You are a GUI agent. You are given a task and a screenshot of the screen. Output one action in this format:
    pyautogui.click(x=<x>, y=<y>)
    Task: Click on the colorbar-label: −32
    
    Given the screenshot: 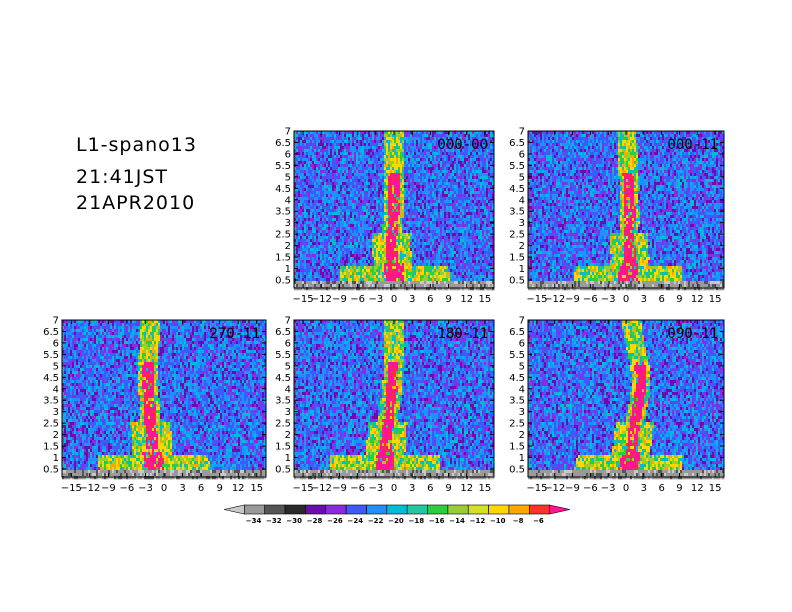 What is the action you would take?
    pyautogui.click(x=274, y=521)
    